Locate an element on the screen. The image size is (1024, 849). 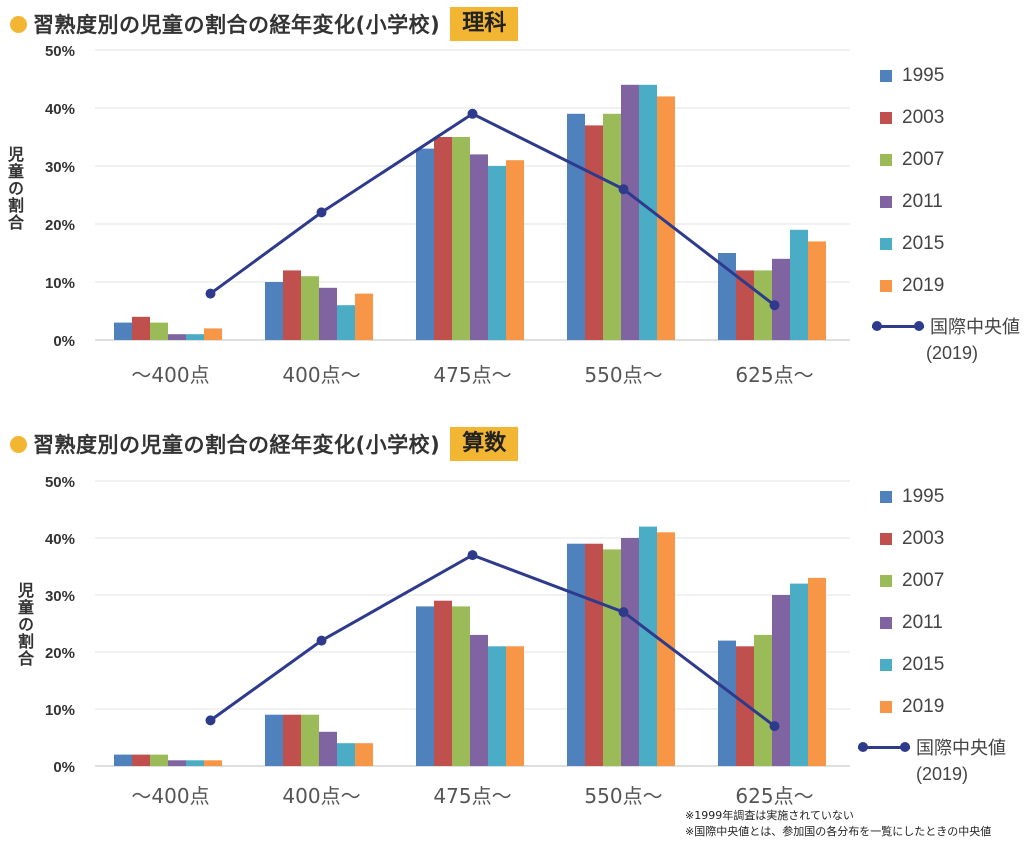
math-title-row: 習熟度別の児童の割合の経年変化(小学校) 算数 is located at coordinates (264, 444).